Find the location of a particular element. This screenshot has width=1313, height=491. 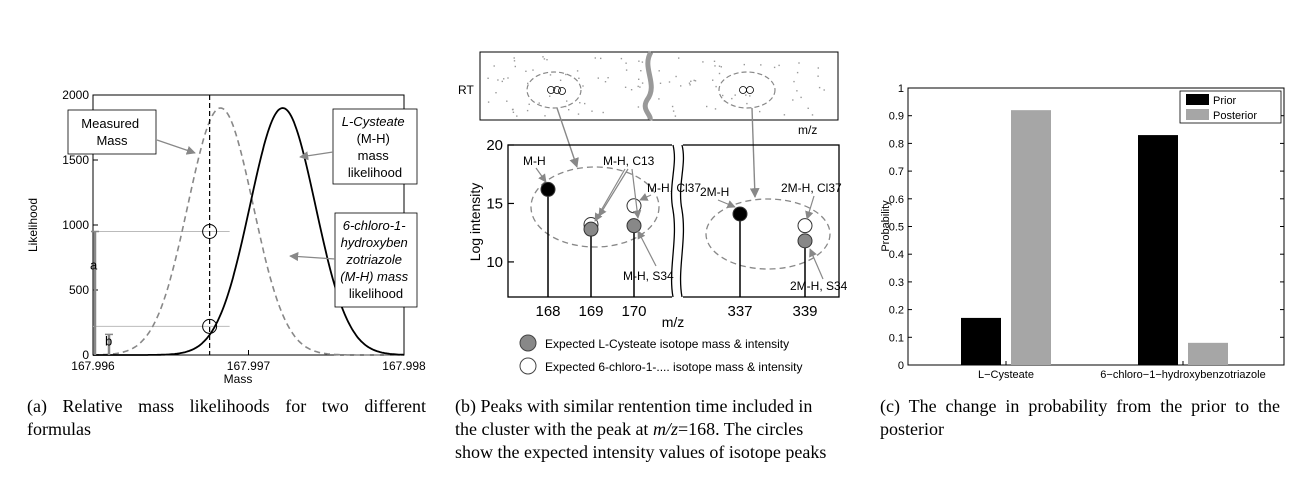

panel-b-y-tick-label: 10 is located at coordinates (494, 262).